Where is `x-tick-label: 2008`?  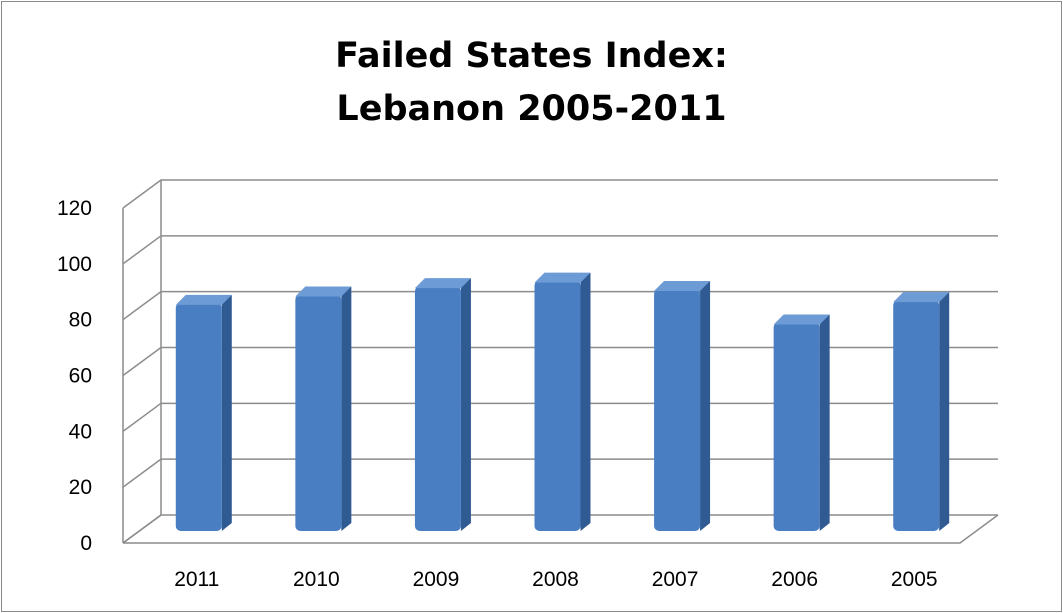 x-tick-label: 2008 is located at coordinates (555, 579).